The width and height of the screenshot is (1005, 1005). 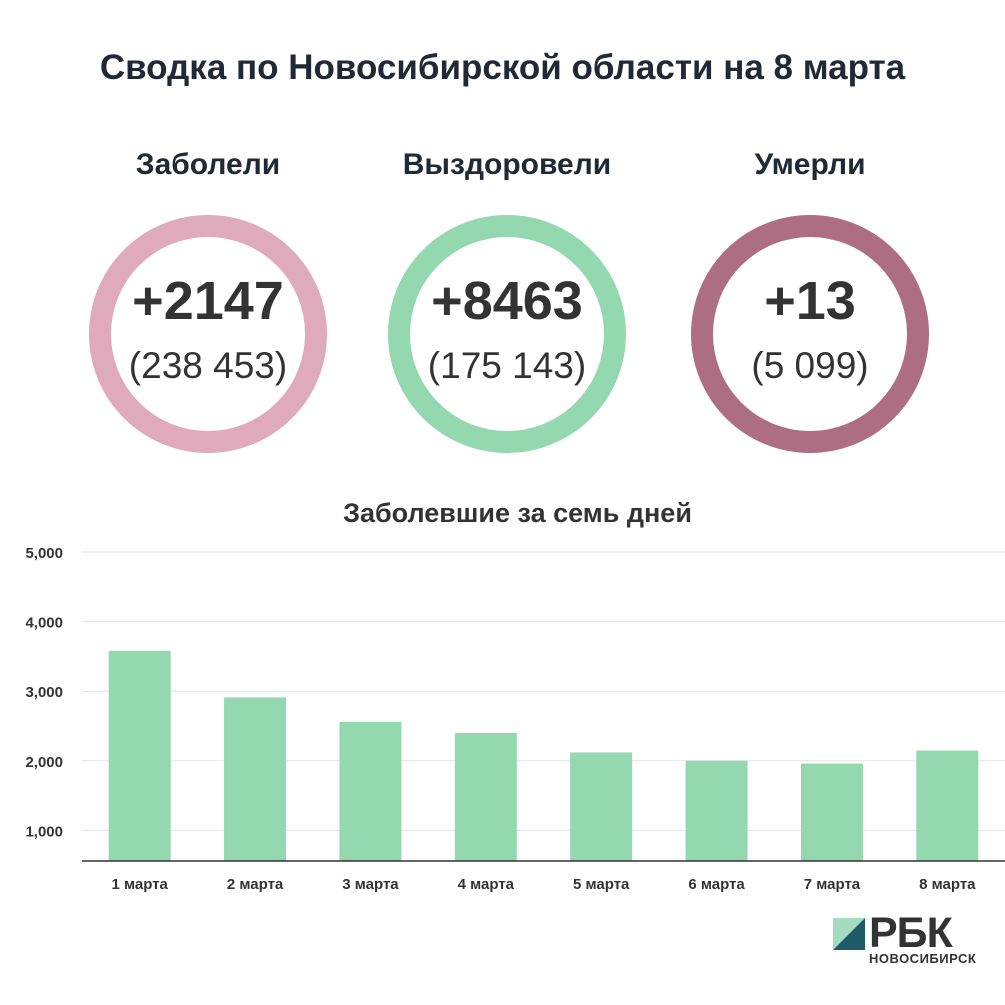 What do you see at coordinates (810, 365) in the screenshot?
I see `stat-total: (5 099)` at bounding box center [810, 365].